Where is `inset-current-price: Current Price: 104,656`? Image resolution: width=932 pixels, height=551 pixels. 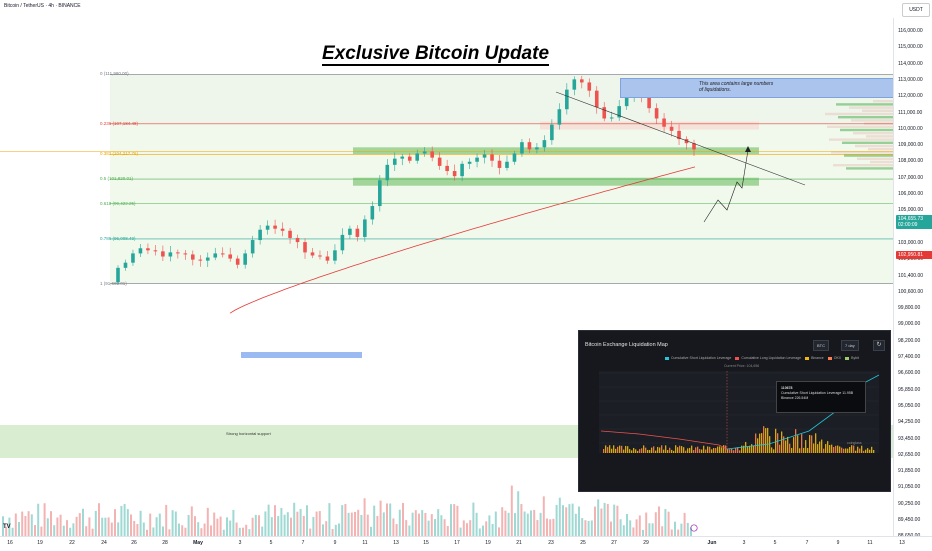 inset-current-price: Current Price: 104,656 is located at coordinates (742, 366).